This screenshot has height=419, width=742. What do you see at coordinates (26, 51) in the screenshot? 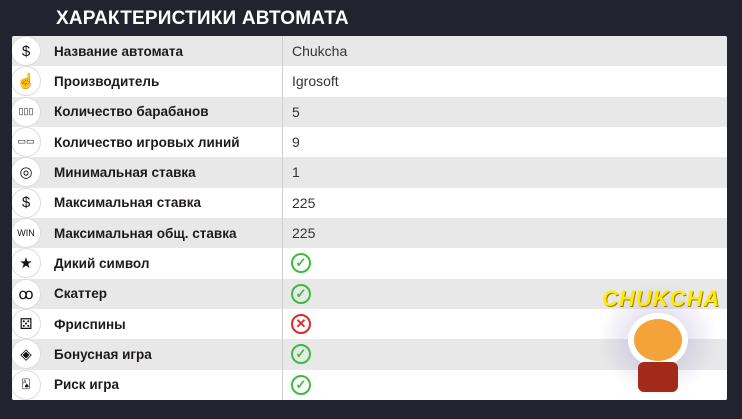
I see `dollar-badge-icon: $` at bounding box center [26, 51].